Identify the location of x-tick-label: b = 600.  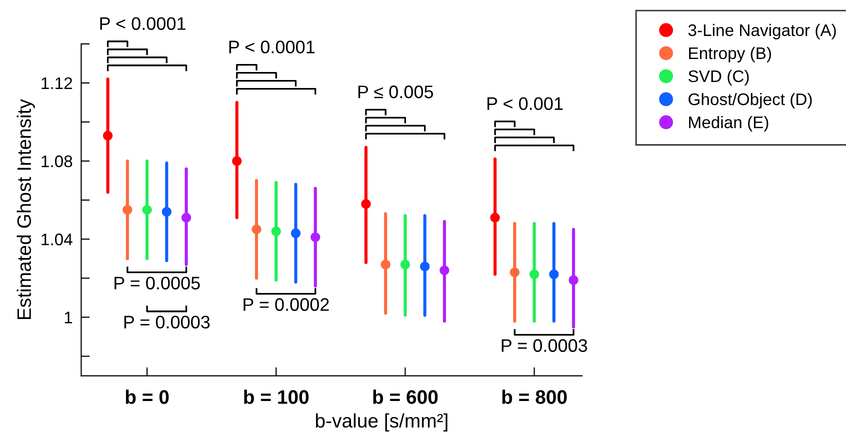
(405, 397).